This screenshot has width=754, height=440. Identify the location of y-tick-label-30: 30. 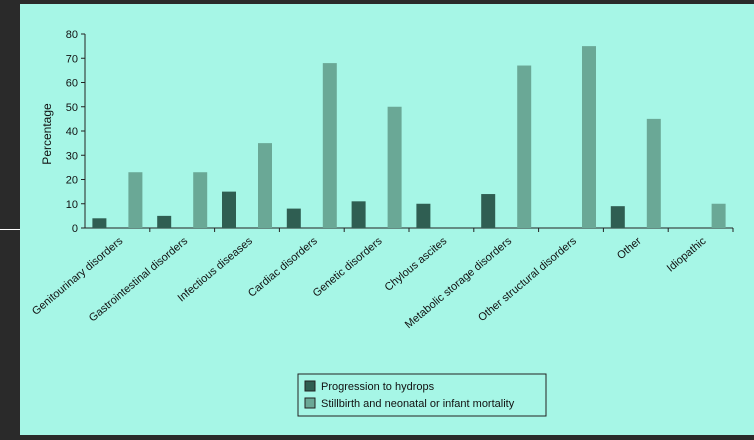
(72, 156).